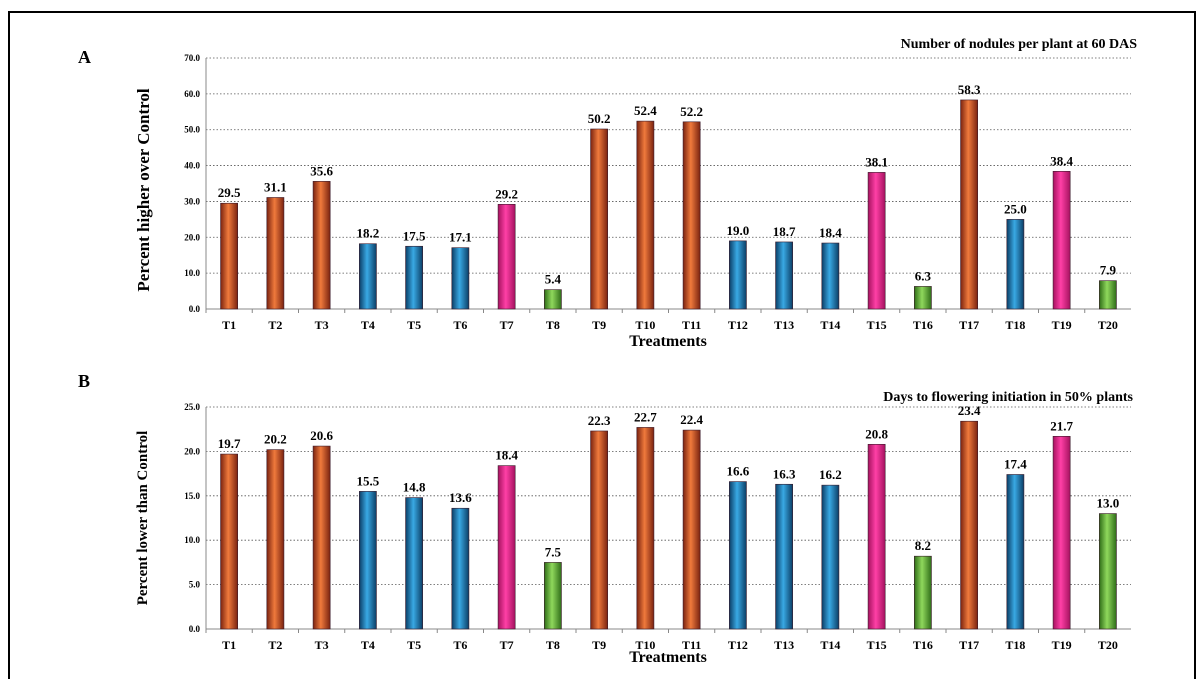 This screenshot has width=1204, height=679. What do you see at coordinates (84, 381) in the screenshot?
I see `panel-label: B` at bounding box center [84, 381].